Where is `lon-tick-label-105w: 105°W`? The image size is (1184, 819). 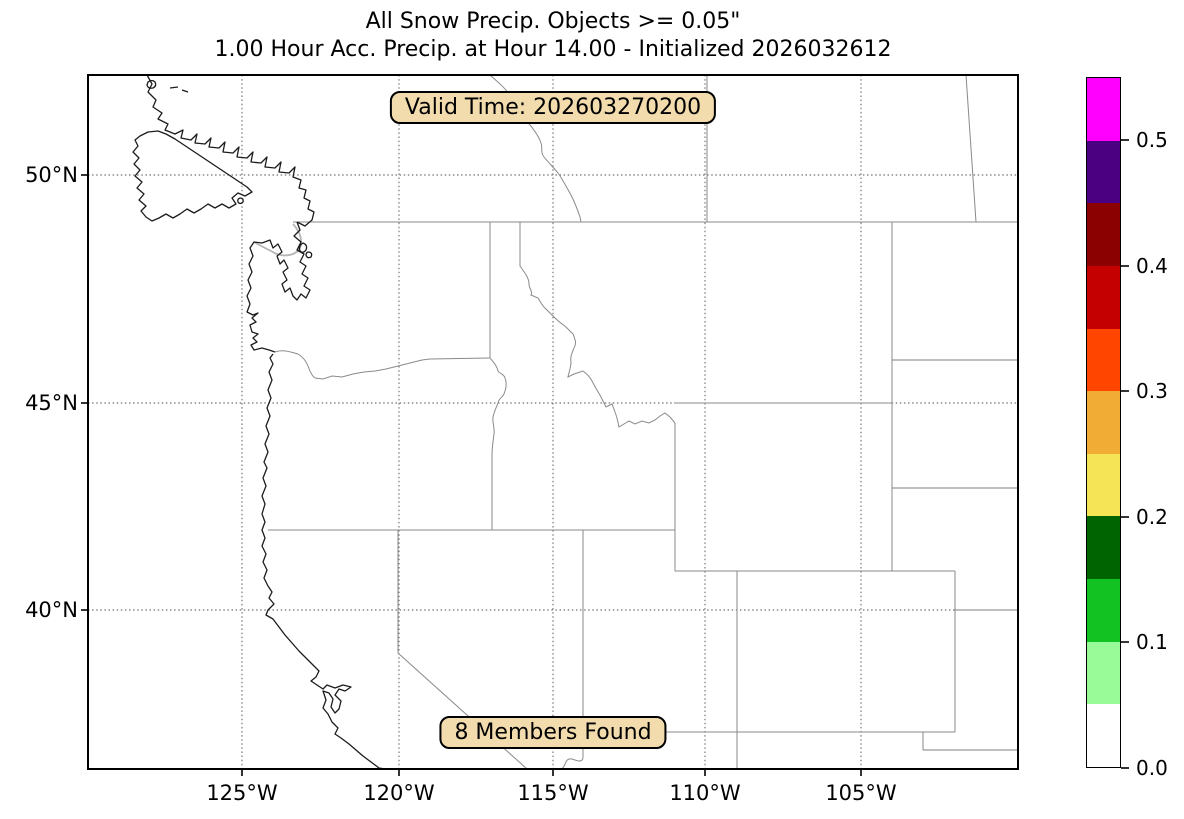
lon-tick-label-105w: 105°W is located at coordinates (861, 793).